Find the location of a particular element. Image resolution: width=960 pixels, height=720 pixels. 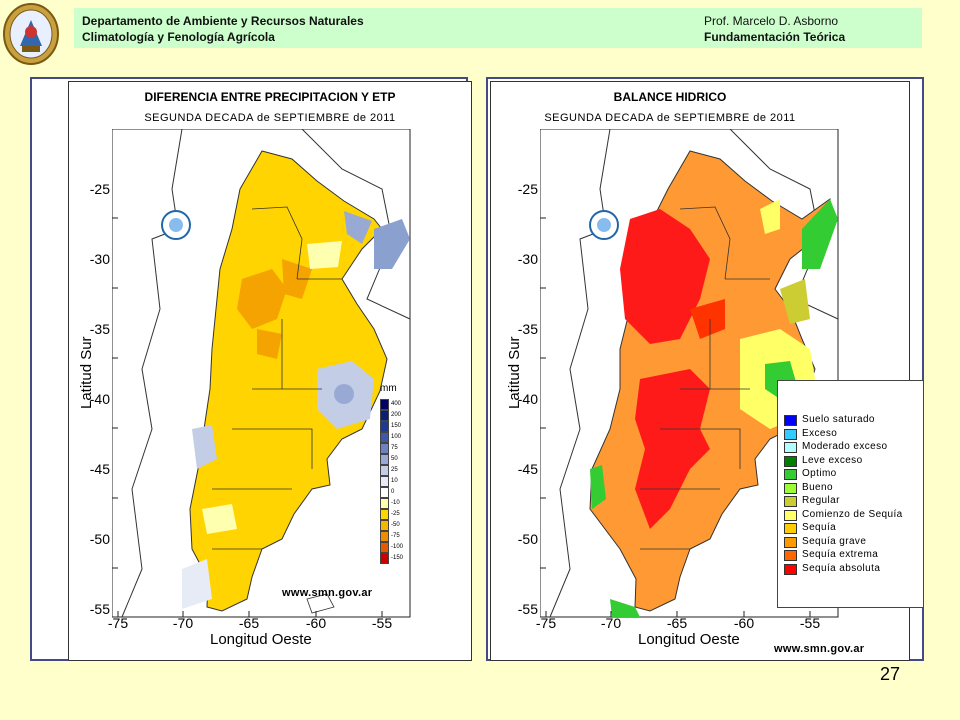

legend-label: 200 is located at coordinates (396, 415).